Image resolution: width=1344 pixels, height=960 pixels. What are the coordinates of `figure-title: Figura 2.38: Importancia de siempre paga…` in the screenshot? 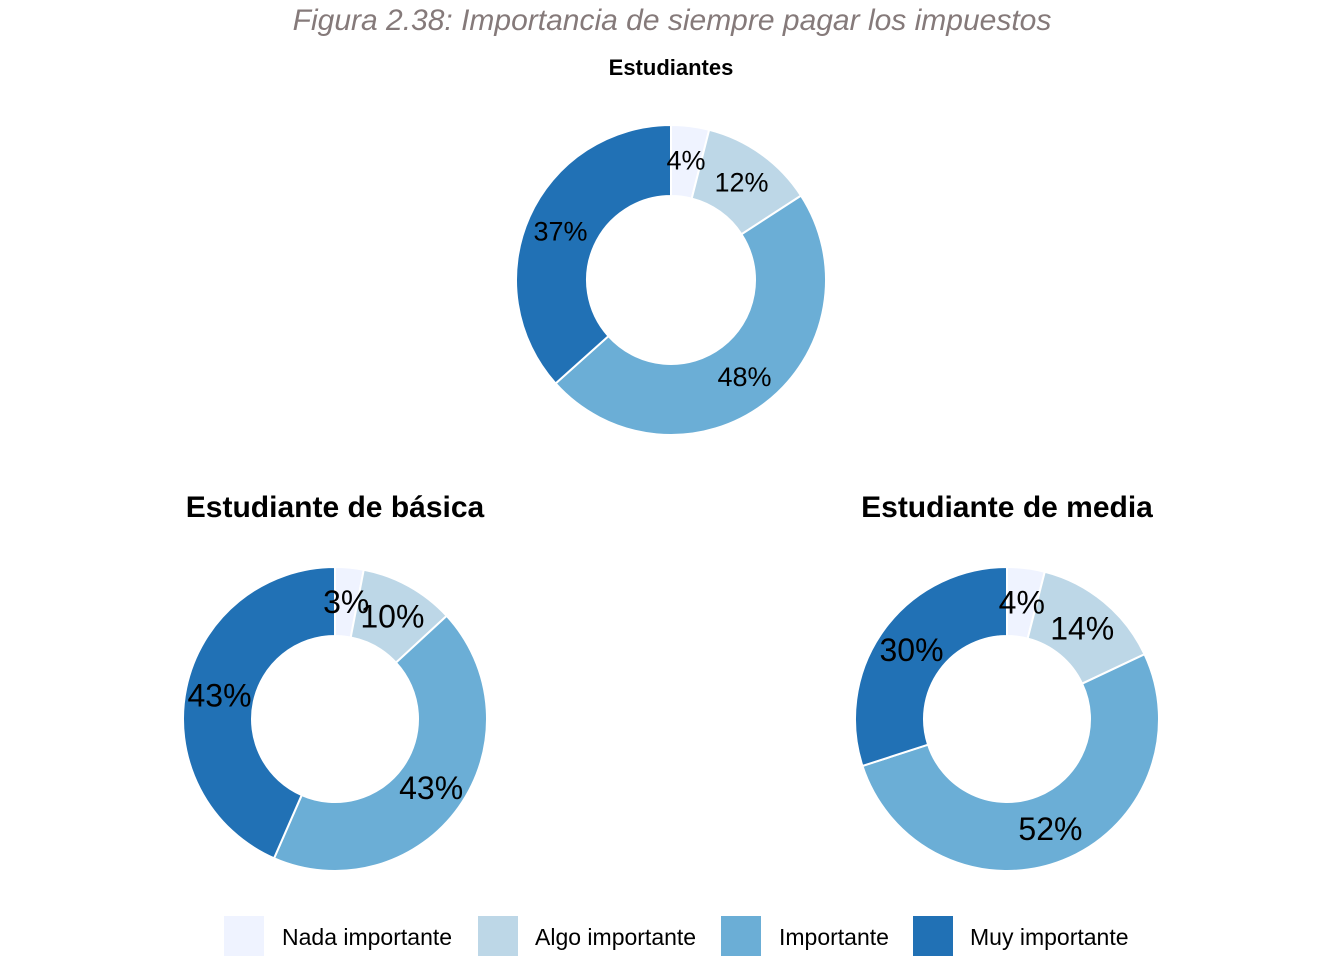 It's located at (672, 20).